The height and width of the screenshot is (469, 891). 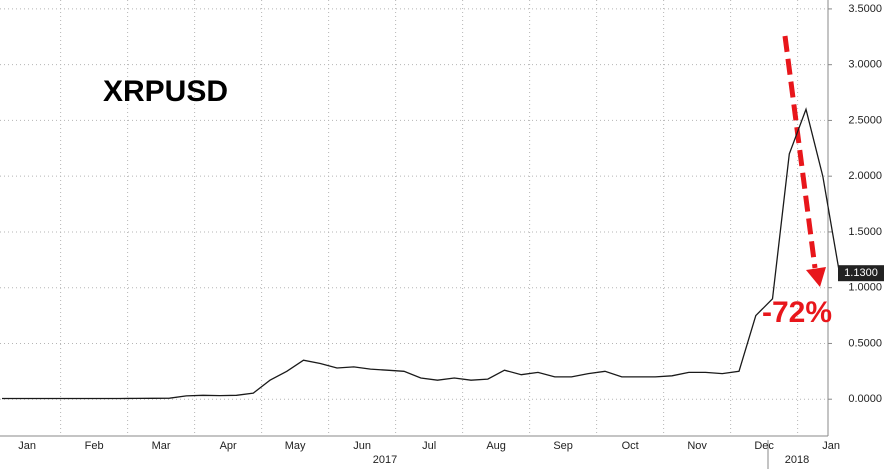 What do you see at coordinates (385, 460) in the screenshot?
I see `year-label: 2017` at bounding box center [385, 460].